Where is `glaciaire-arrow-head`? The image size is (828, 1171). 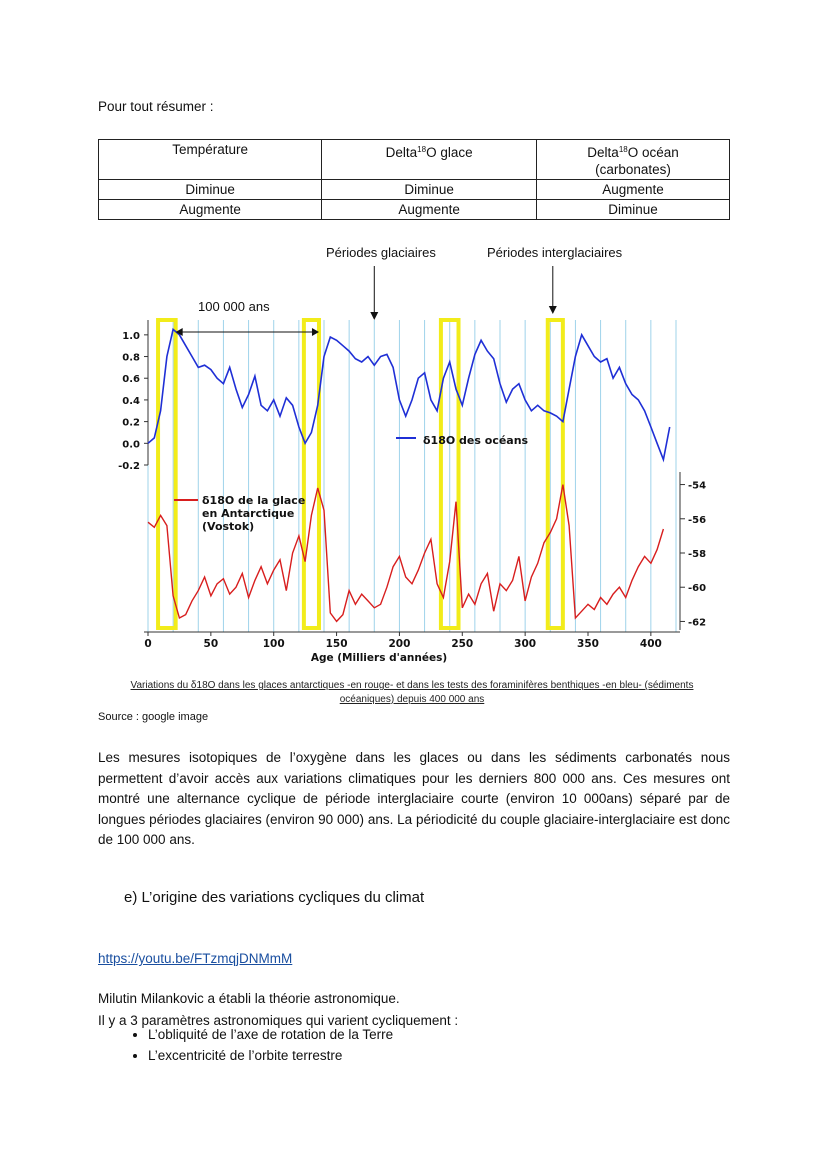 glaciaire-arrow-head is located at coordinates (374, 316).